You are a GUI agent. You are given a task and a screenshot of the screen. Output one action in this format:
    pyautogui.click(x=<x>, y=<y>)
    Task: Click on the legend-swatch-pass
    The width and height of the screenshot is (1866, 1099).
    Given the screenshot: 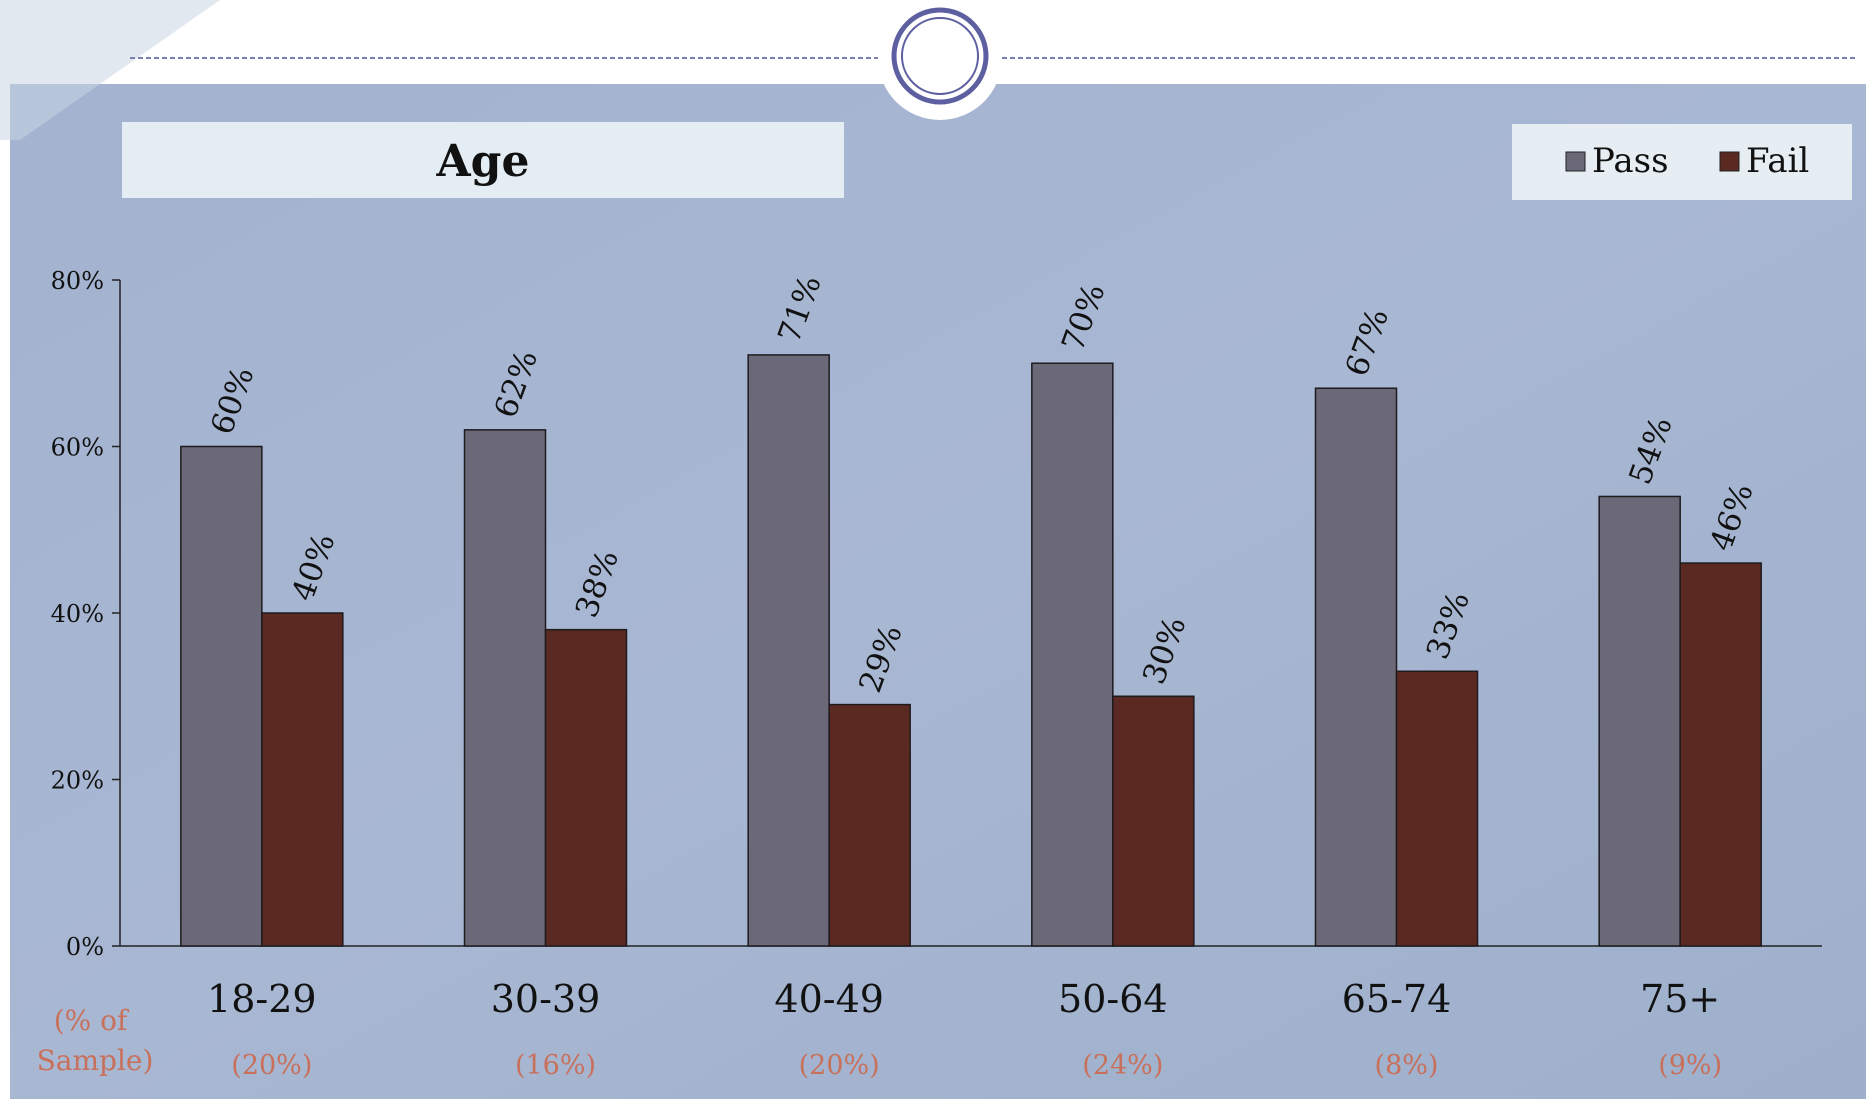 What is the action you would take?
    pyautogui.click(x=1575, y=161)
    